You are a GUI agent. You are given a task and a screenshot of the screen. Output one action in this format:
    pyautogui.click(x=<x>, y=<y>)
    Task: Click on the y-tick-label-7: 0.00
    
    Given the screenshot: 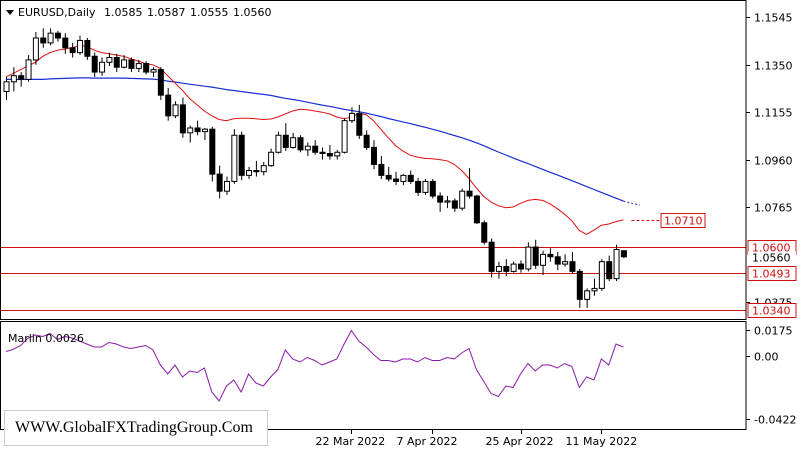 What is the action you would take?
    pyautogui.click(x=766, y=357)
    